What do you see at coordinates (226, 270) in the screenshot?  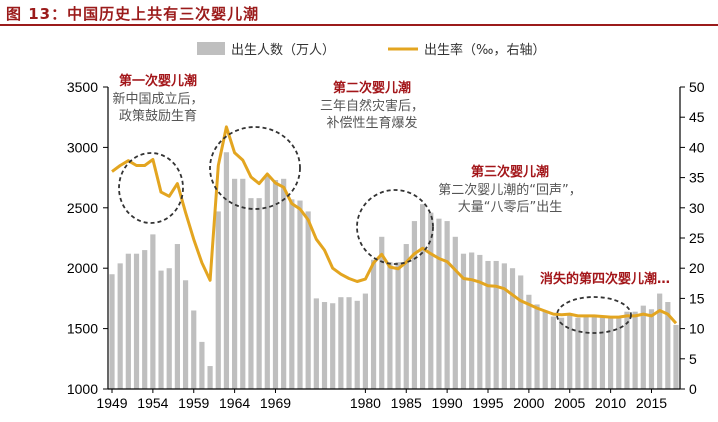 I see `bar-1963` at bounding box center [226, 270].